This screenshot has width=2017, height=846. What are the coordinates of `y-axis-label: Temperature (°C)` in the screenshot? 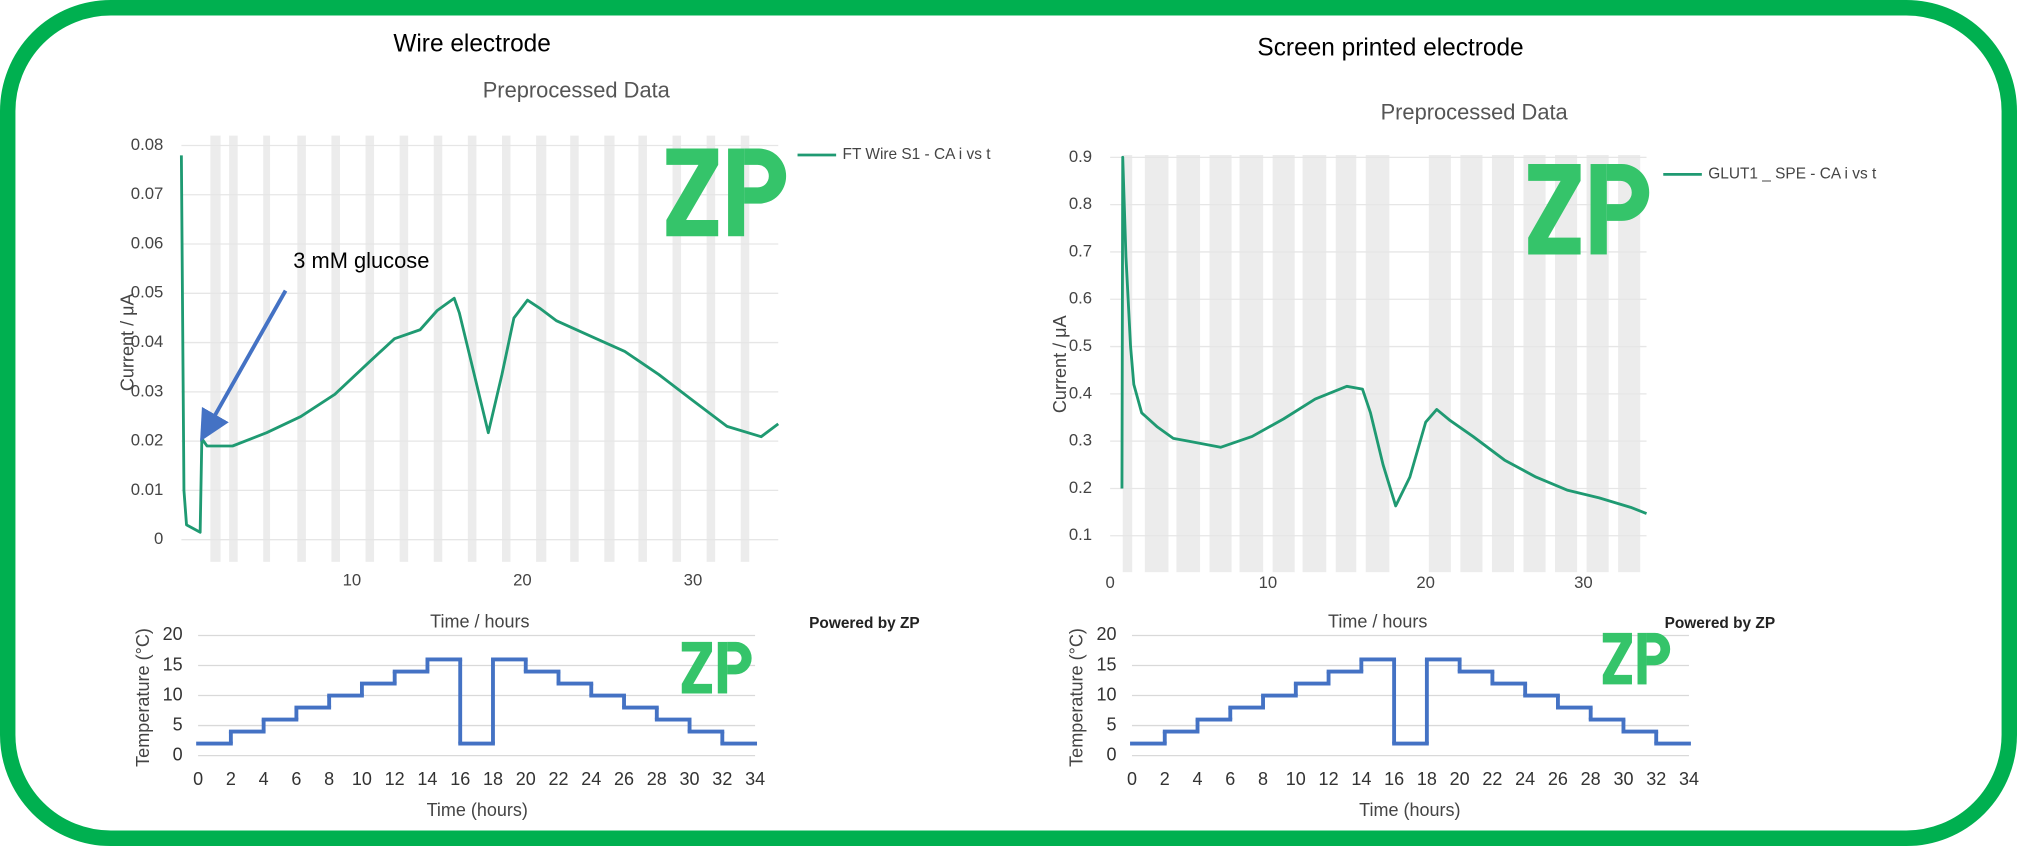 It's located at (143, 697).